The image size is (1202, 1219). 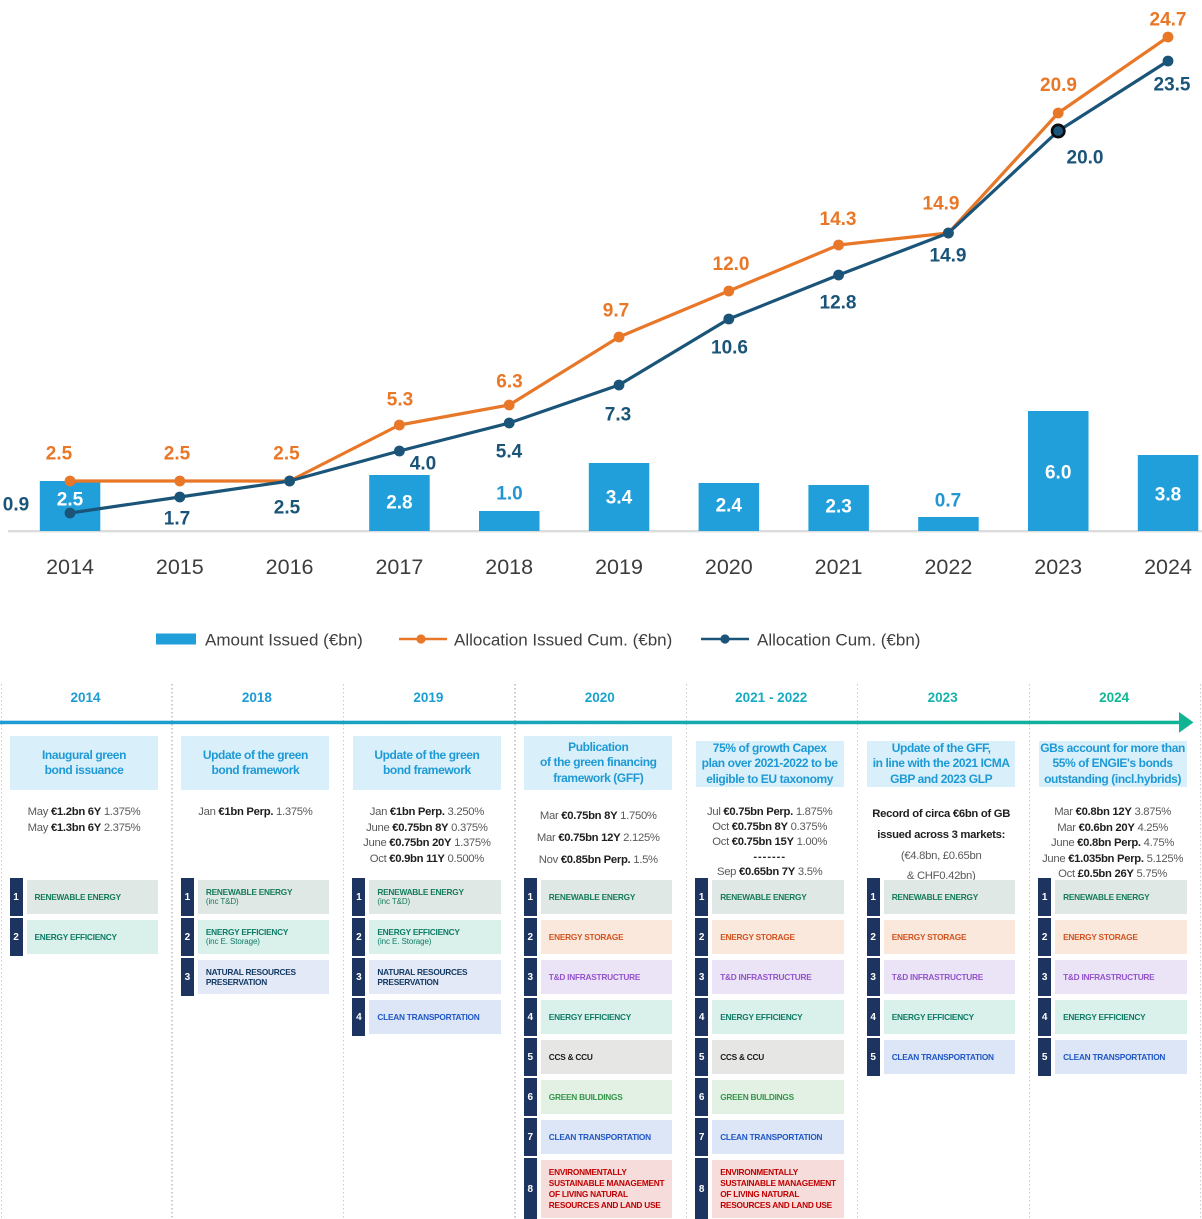 What do you see at coordinates (1168, 19) in the screenshot?
I see `svg-text: 24.7` at bounding box center [1168, 19].